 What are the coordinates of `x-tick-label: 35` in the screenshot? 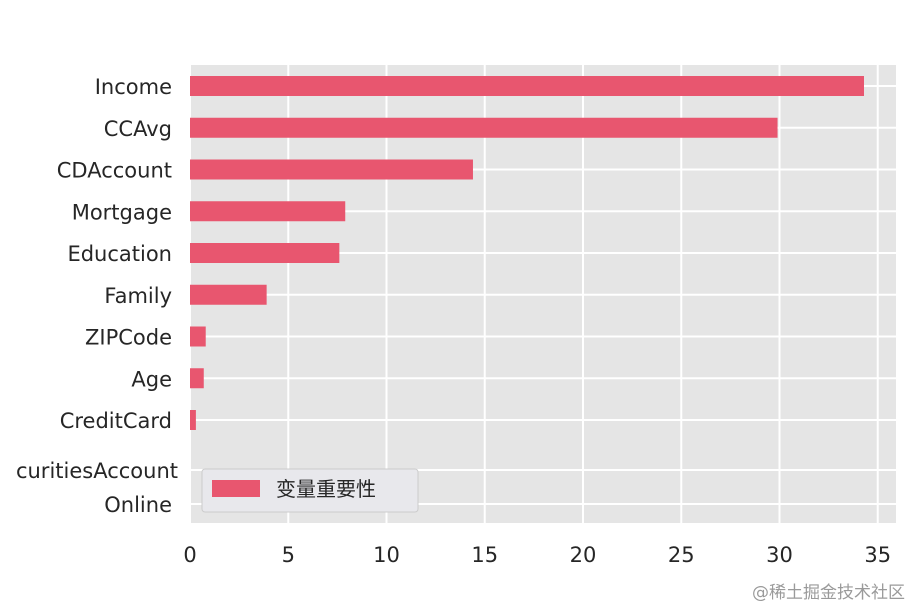 It's located at (877, 555).